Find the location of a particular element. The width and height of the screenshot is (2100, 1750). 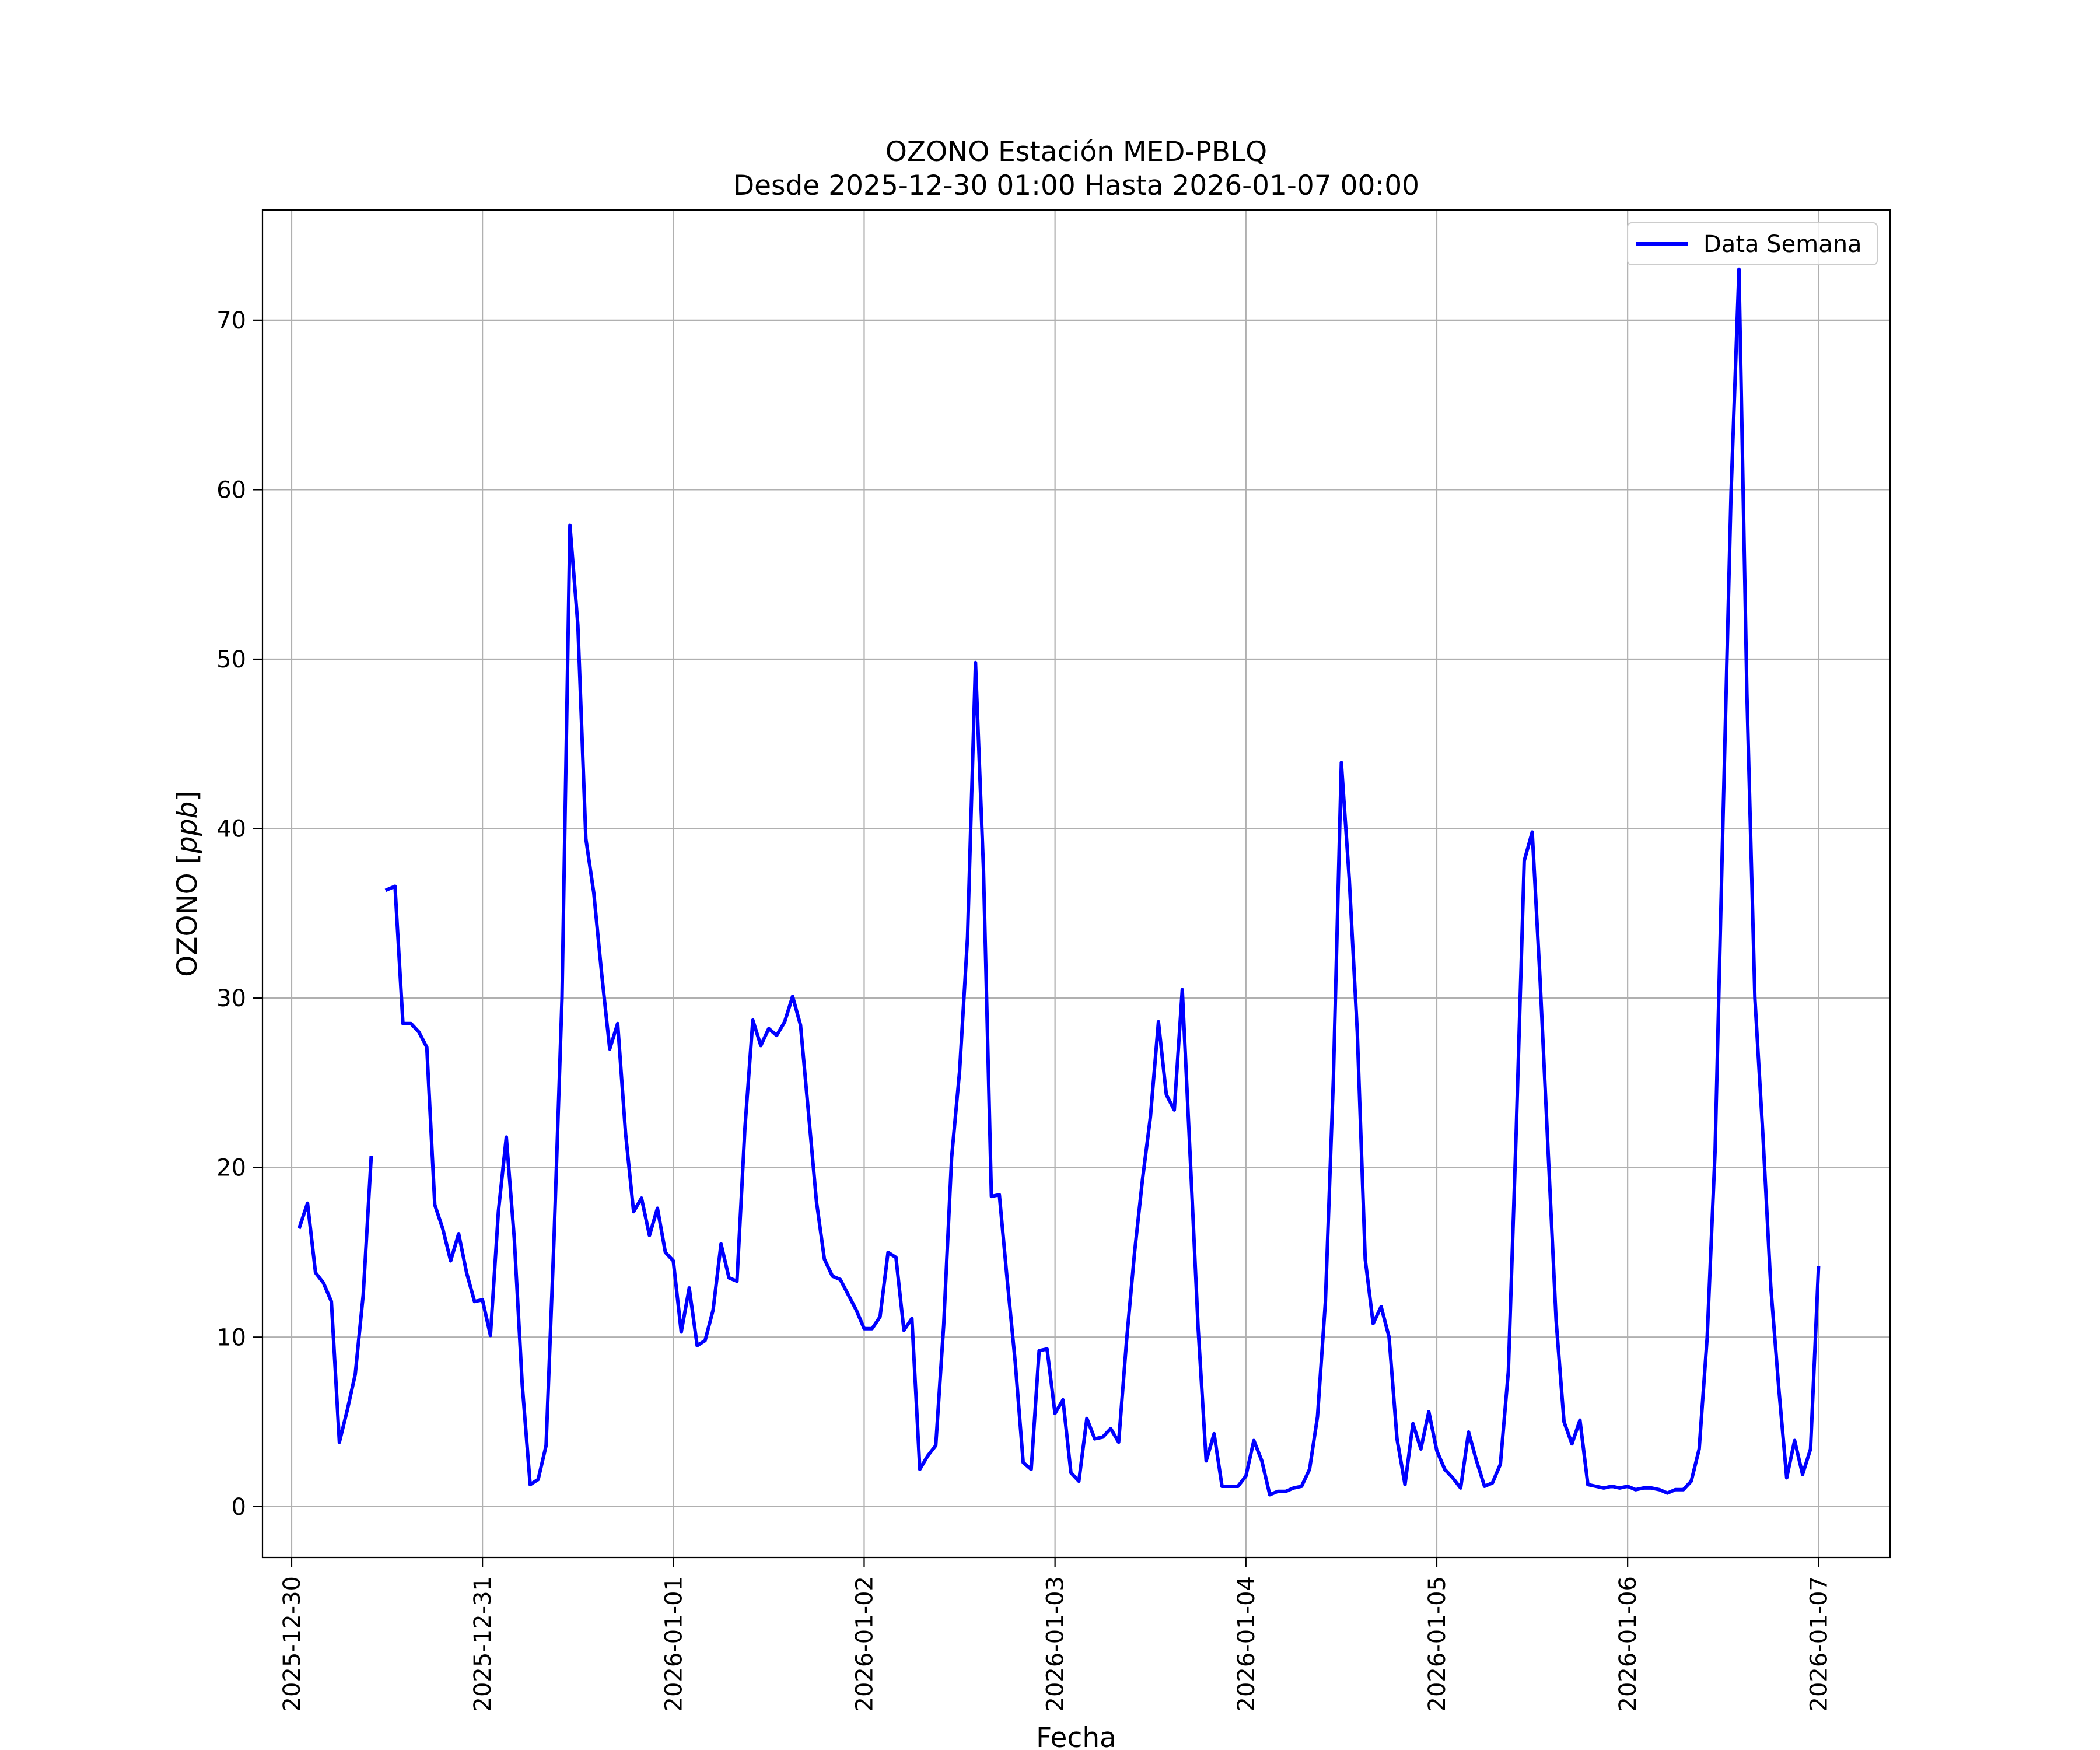

y-tick-label: 30 is located at coordinates (231, 998).